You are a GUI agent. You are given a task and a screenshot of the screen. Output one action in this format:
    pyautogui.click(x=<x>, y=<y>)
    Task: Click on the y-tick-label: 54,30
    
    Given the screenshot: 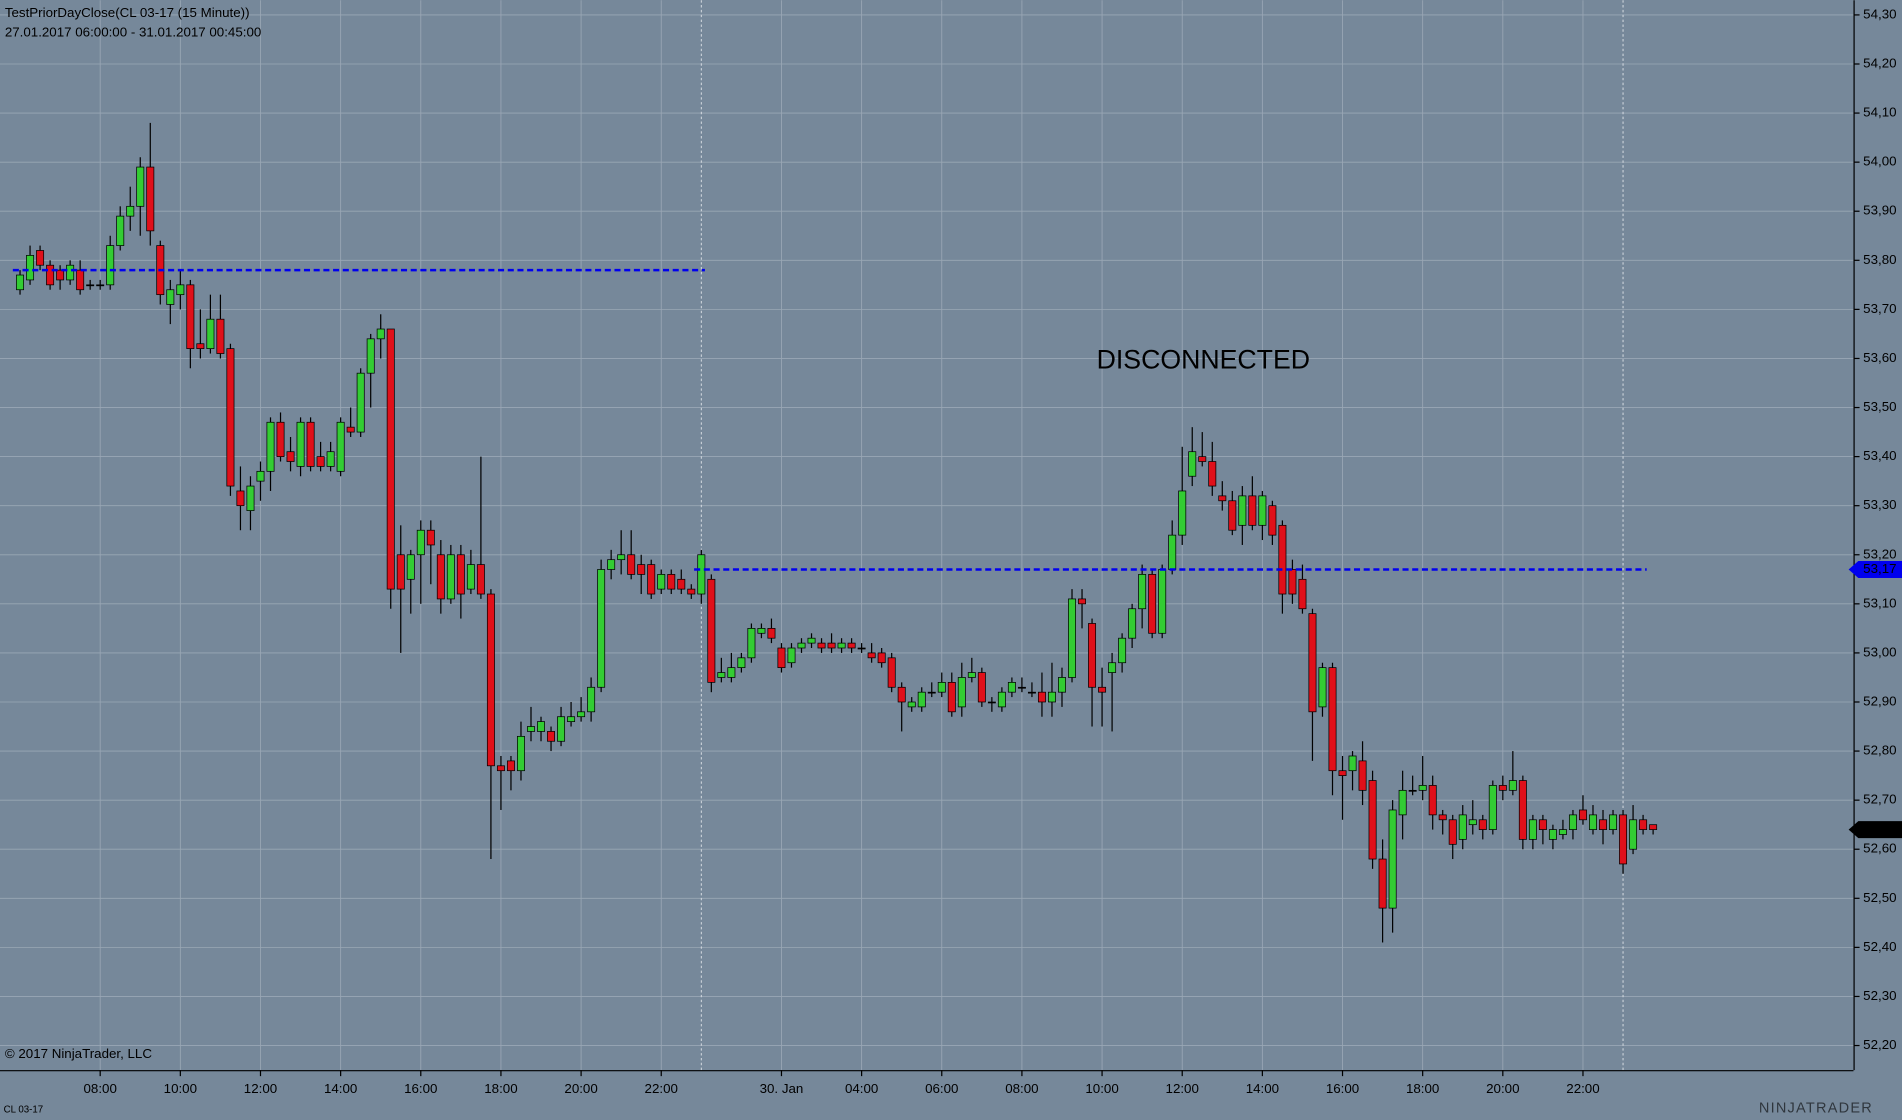 What is the action you would take?
    pyautogui.click(x=1879, y=13)
    